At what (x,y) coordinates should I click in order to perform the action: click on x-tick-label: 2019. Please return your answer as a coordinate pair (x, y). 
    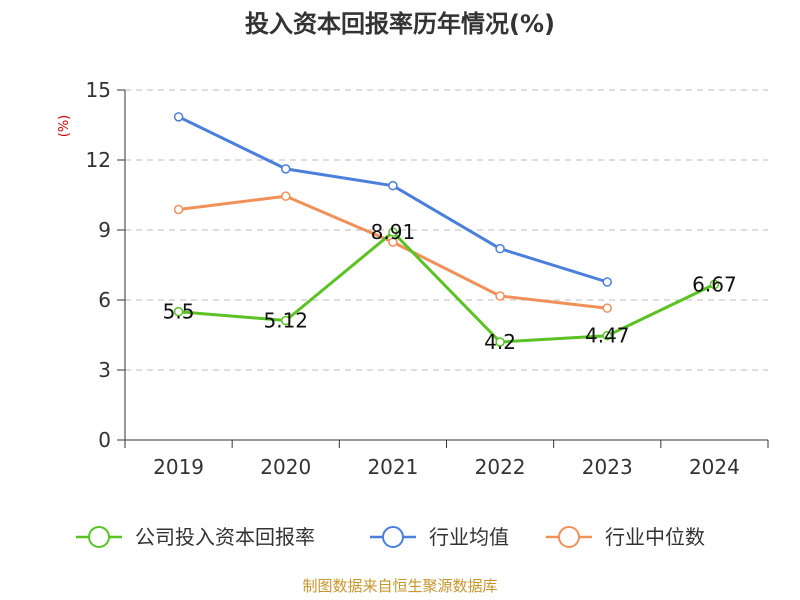
    Looking at the image, I should click on (178, 467).